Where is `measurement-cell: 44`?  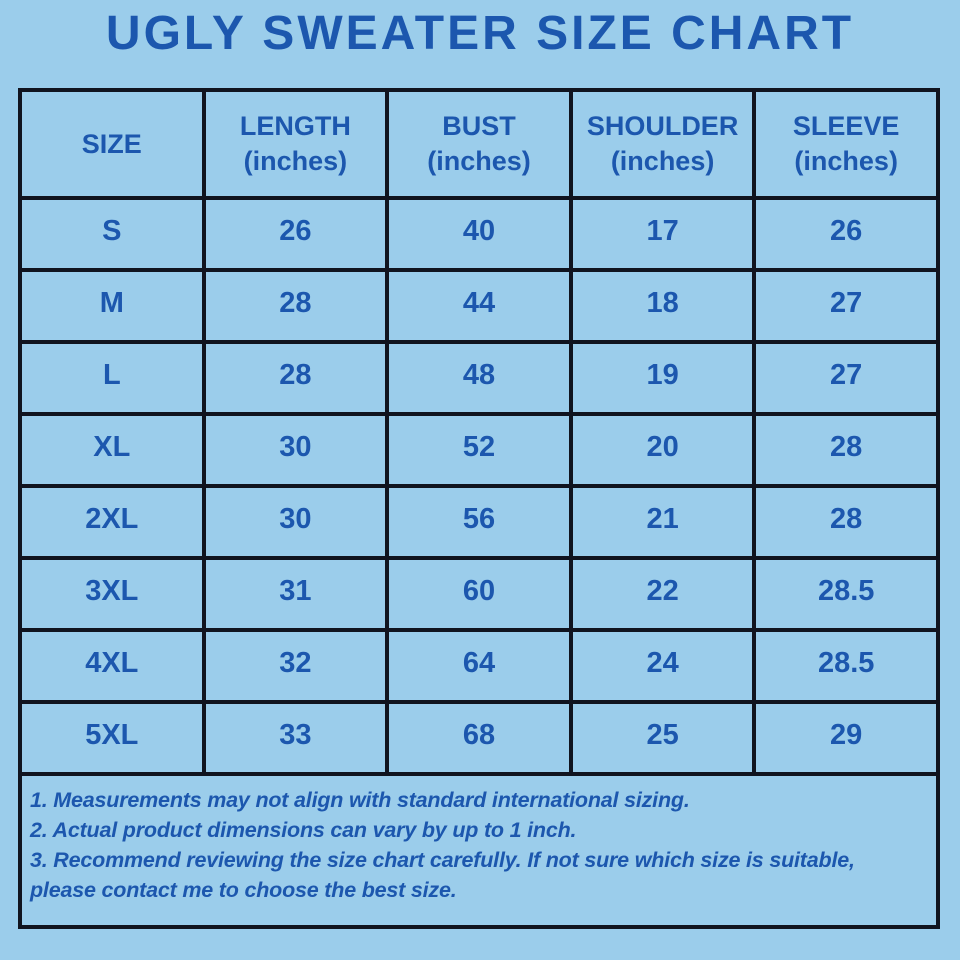 measurement-cell: 44 is located at coordinates (479, 306).